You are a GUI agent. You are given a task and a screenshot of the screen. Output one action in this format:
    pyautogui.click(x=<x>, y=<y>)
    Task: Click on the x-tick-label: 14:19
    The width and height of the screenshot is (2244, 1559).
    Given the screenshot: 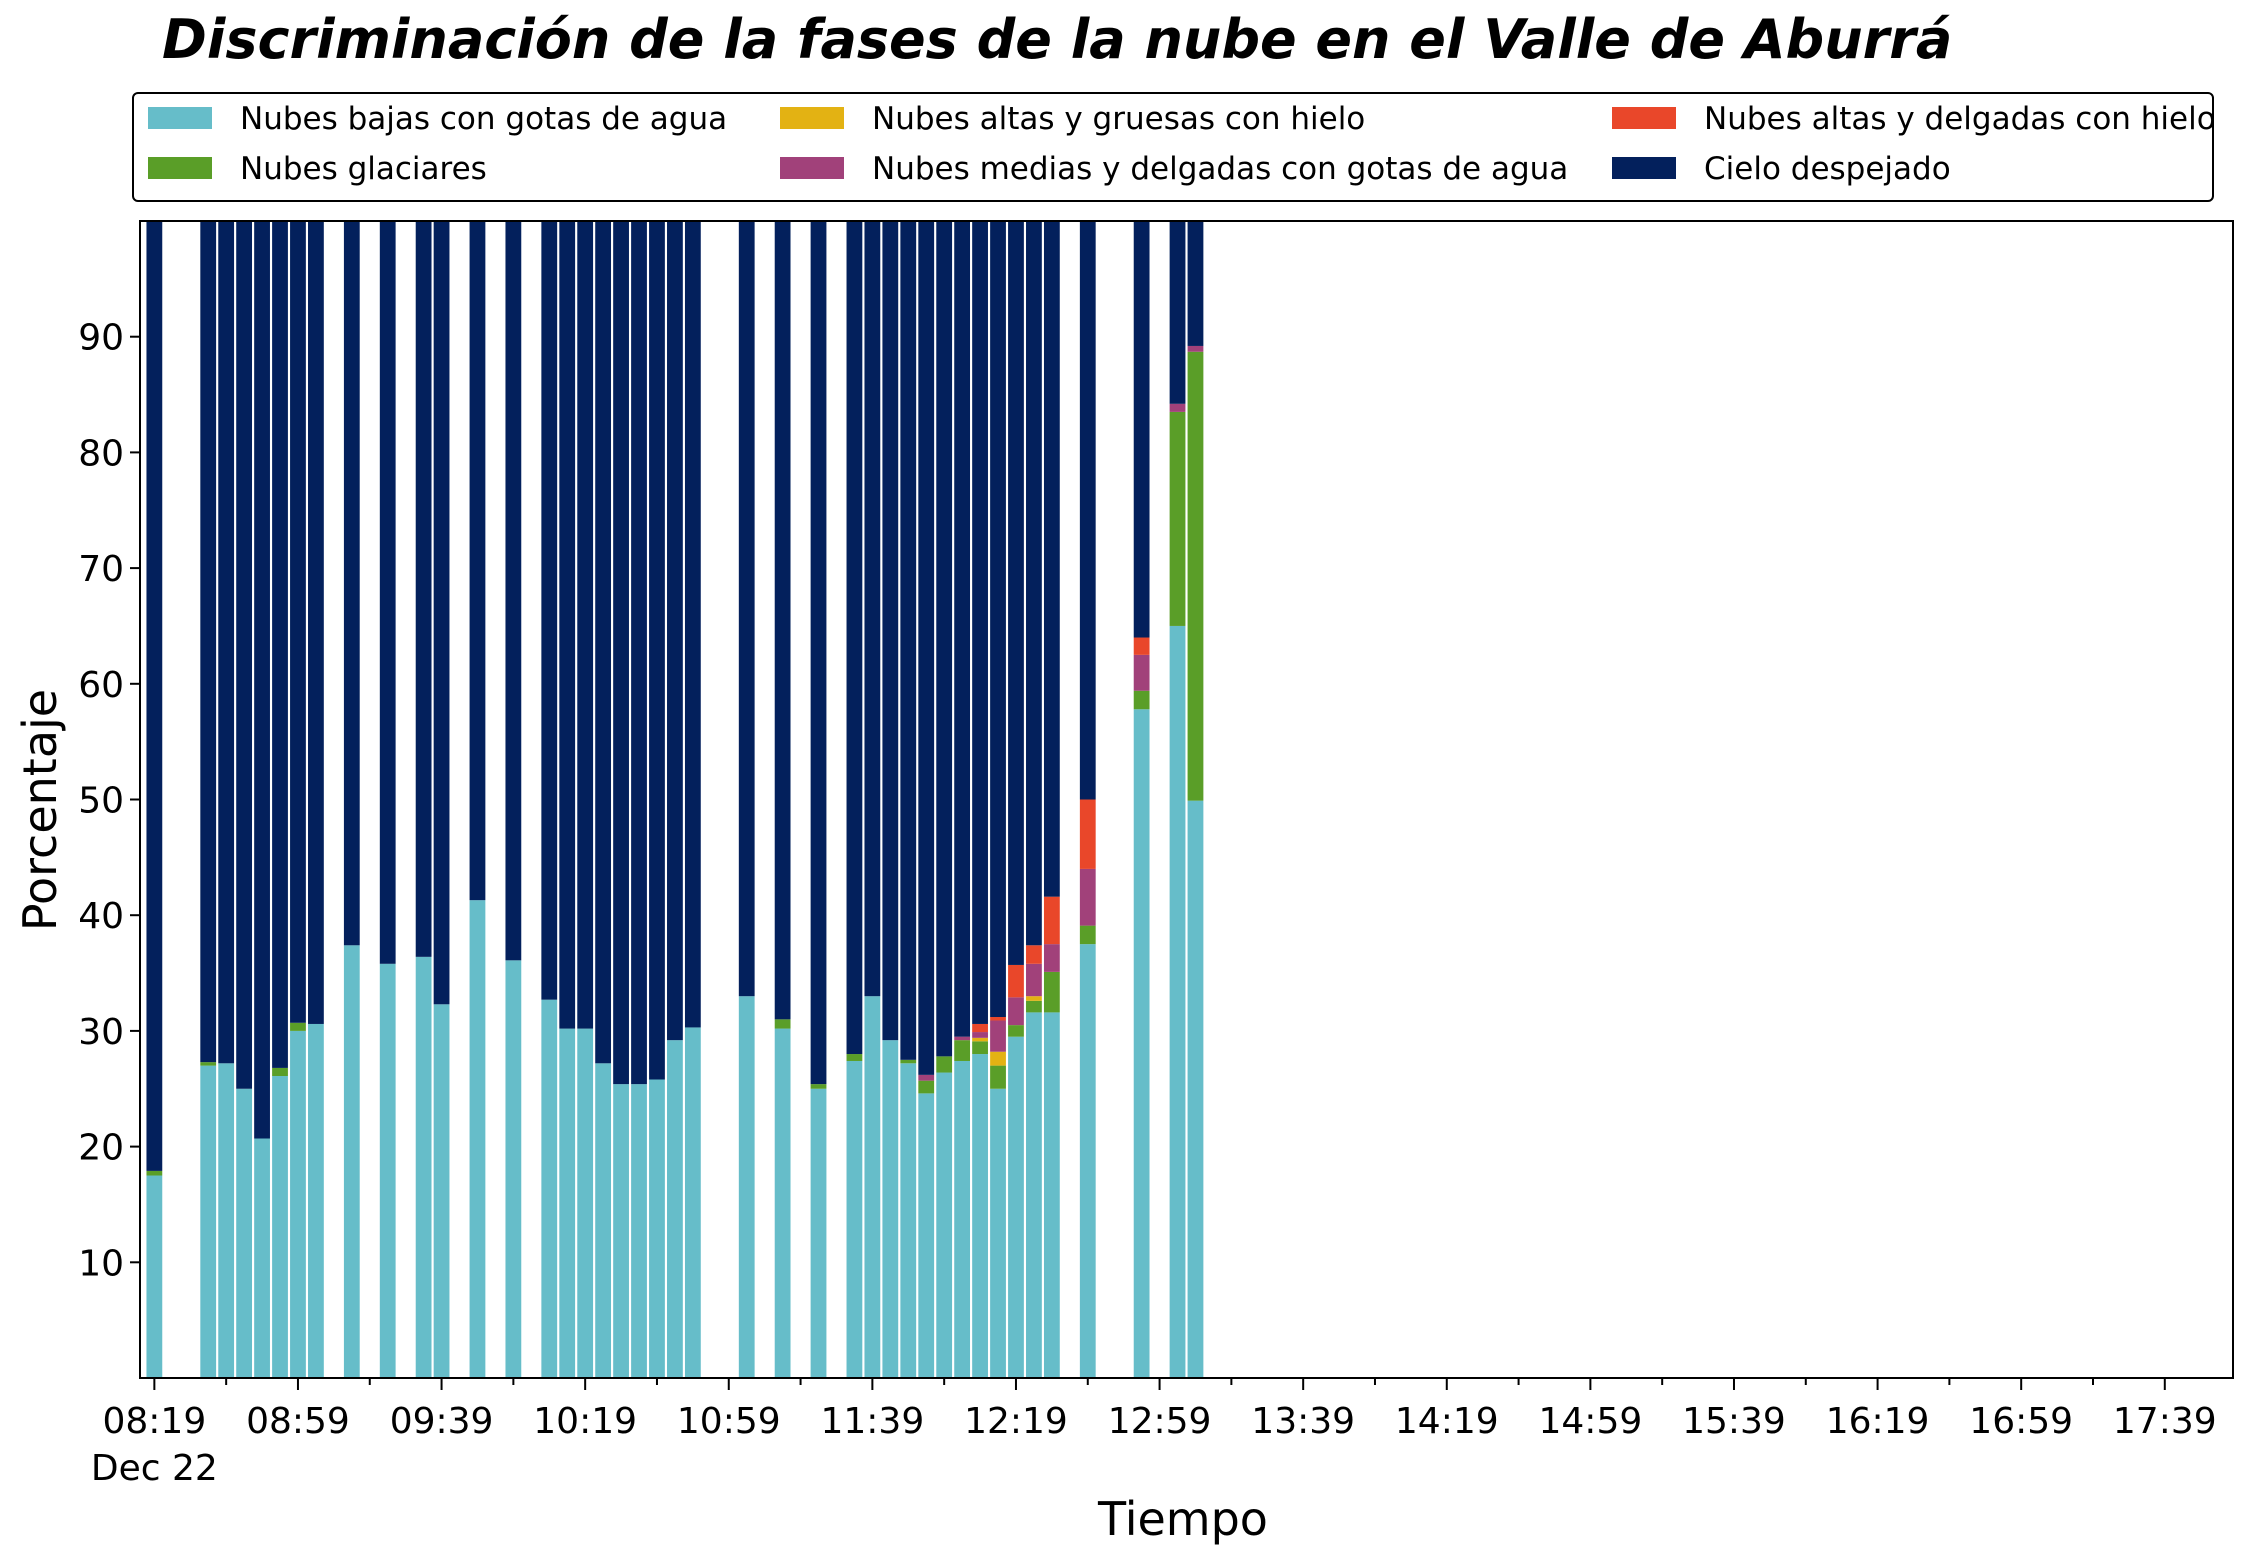 What is the action you would take?
    pyautogui.click(x=1447, y=1421)
    